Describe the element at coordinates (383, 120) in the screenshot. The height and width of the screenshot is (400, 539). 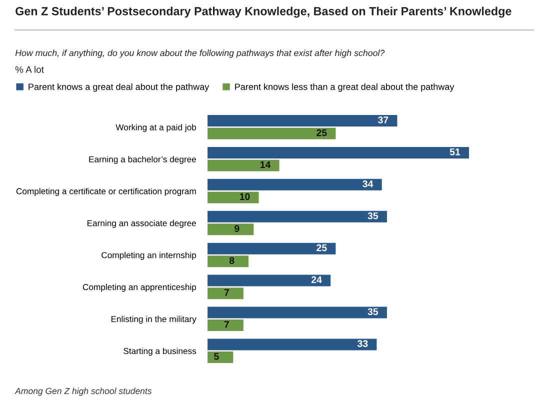
I see `data-label: 37` at that location.